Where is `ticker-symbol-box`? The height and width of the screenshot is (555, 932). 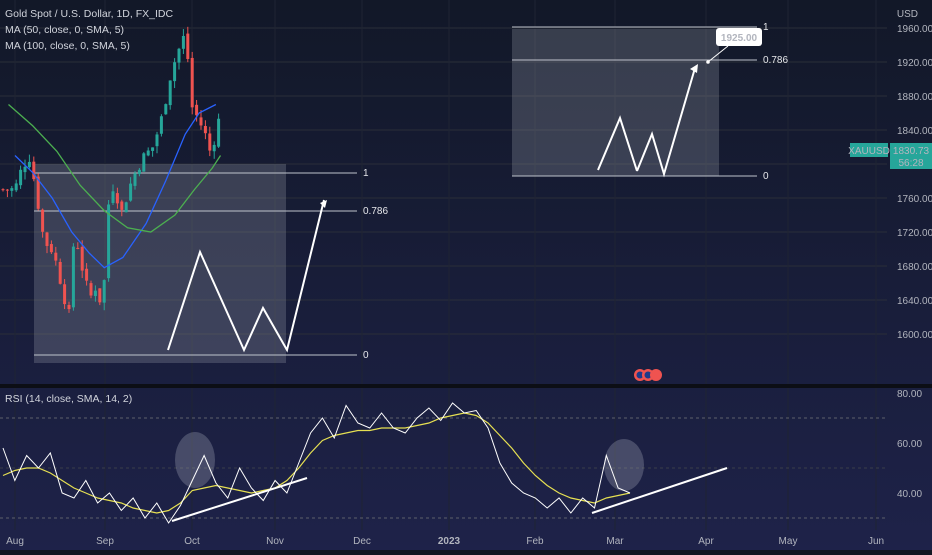 ticker-symbol-box is located at coordinates (869, 150).